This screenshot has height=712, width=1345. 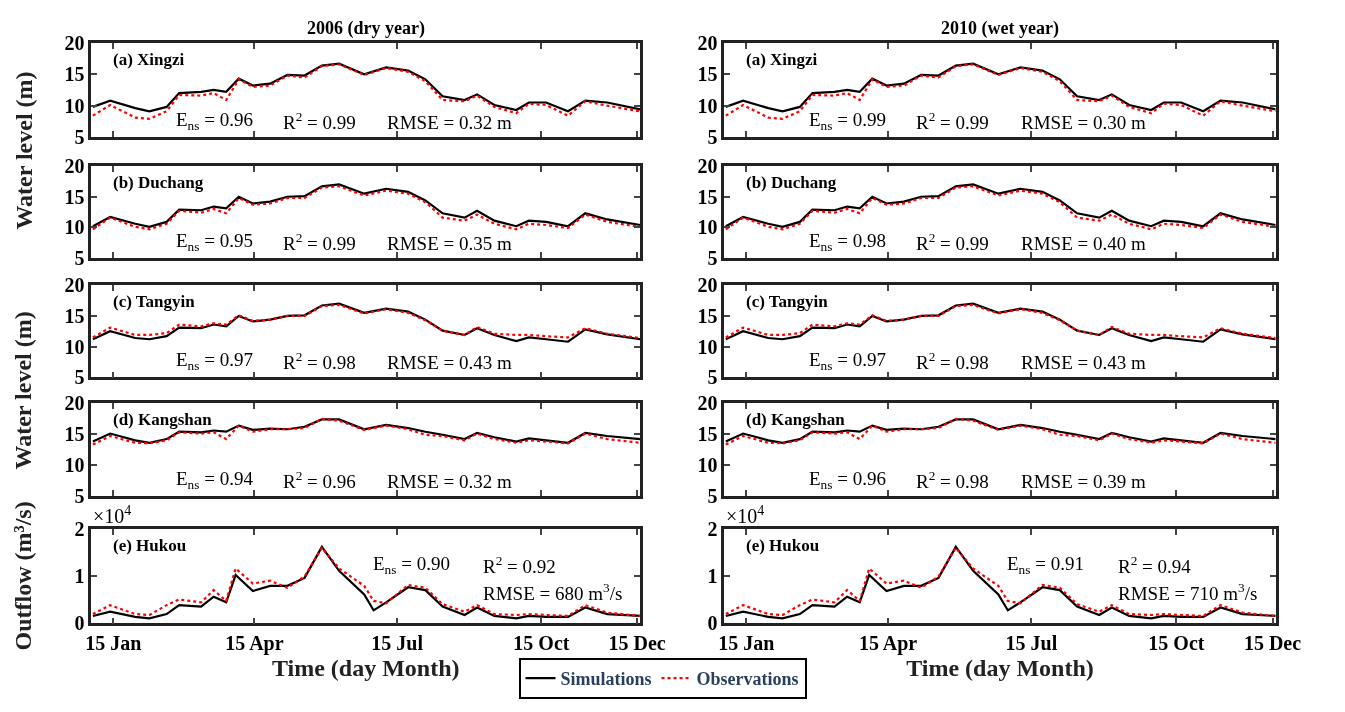 What do you see at coordinates (847, 242) in the screenshot?
I see `annotation: E$_{ns}$ = 0.98` at bounding box center [847, 242].